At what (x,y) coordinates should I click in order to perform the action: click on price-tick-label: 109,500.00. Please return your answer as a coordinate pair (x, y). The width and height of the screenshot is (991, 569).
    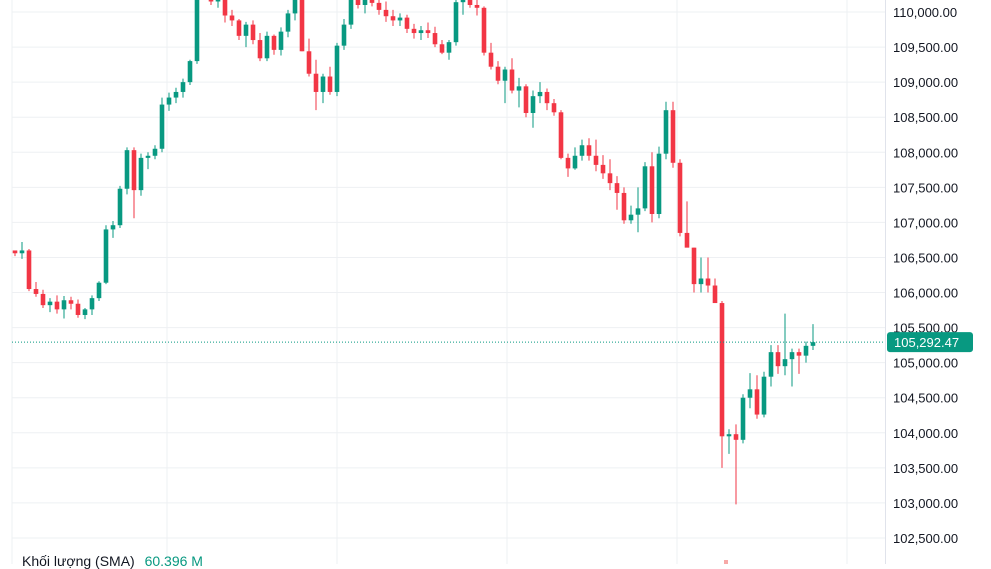
    Looking at the image, I should click on (925, 47).